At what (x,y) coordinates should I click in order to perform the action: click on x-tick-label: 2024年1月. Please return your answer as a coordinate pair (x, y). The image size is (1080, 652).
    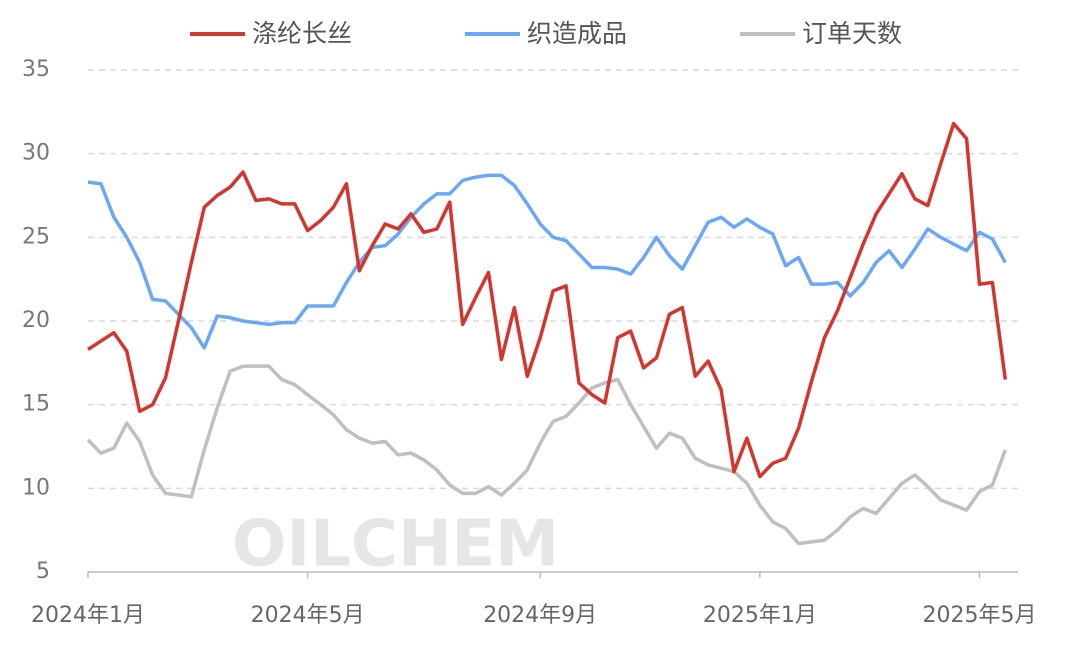
    Looking at the image, I should click on (88, 615).